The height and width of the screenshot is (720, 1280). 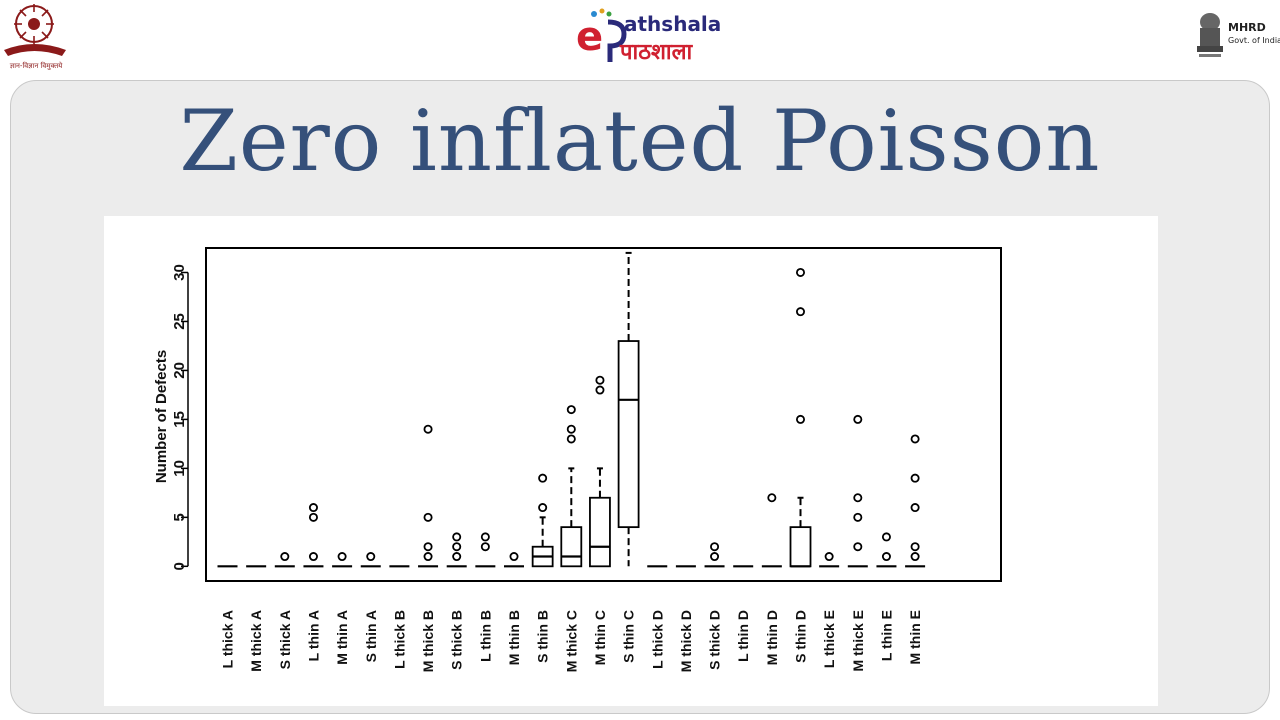 I want to click on ugc-emblem-icon, so click(x=35, y=30).